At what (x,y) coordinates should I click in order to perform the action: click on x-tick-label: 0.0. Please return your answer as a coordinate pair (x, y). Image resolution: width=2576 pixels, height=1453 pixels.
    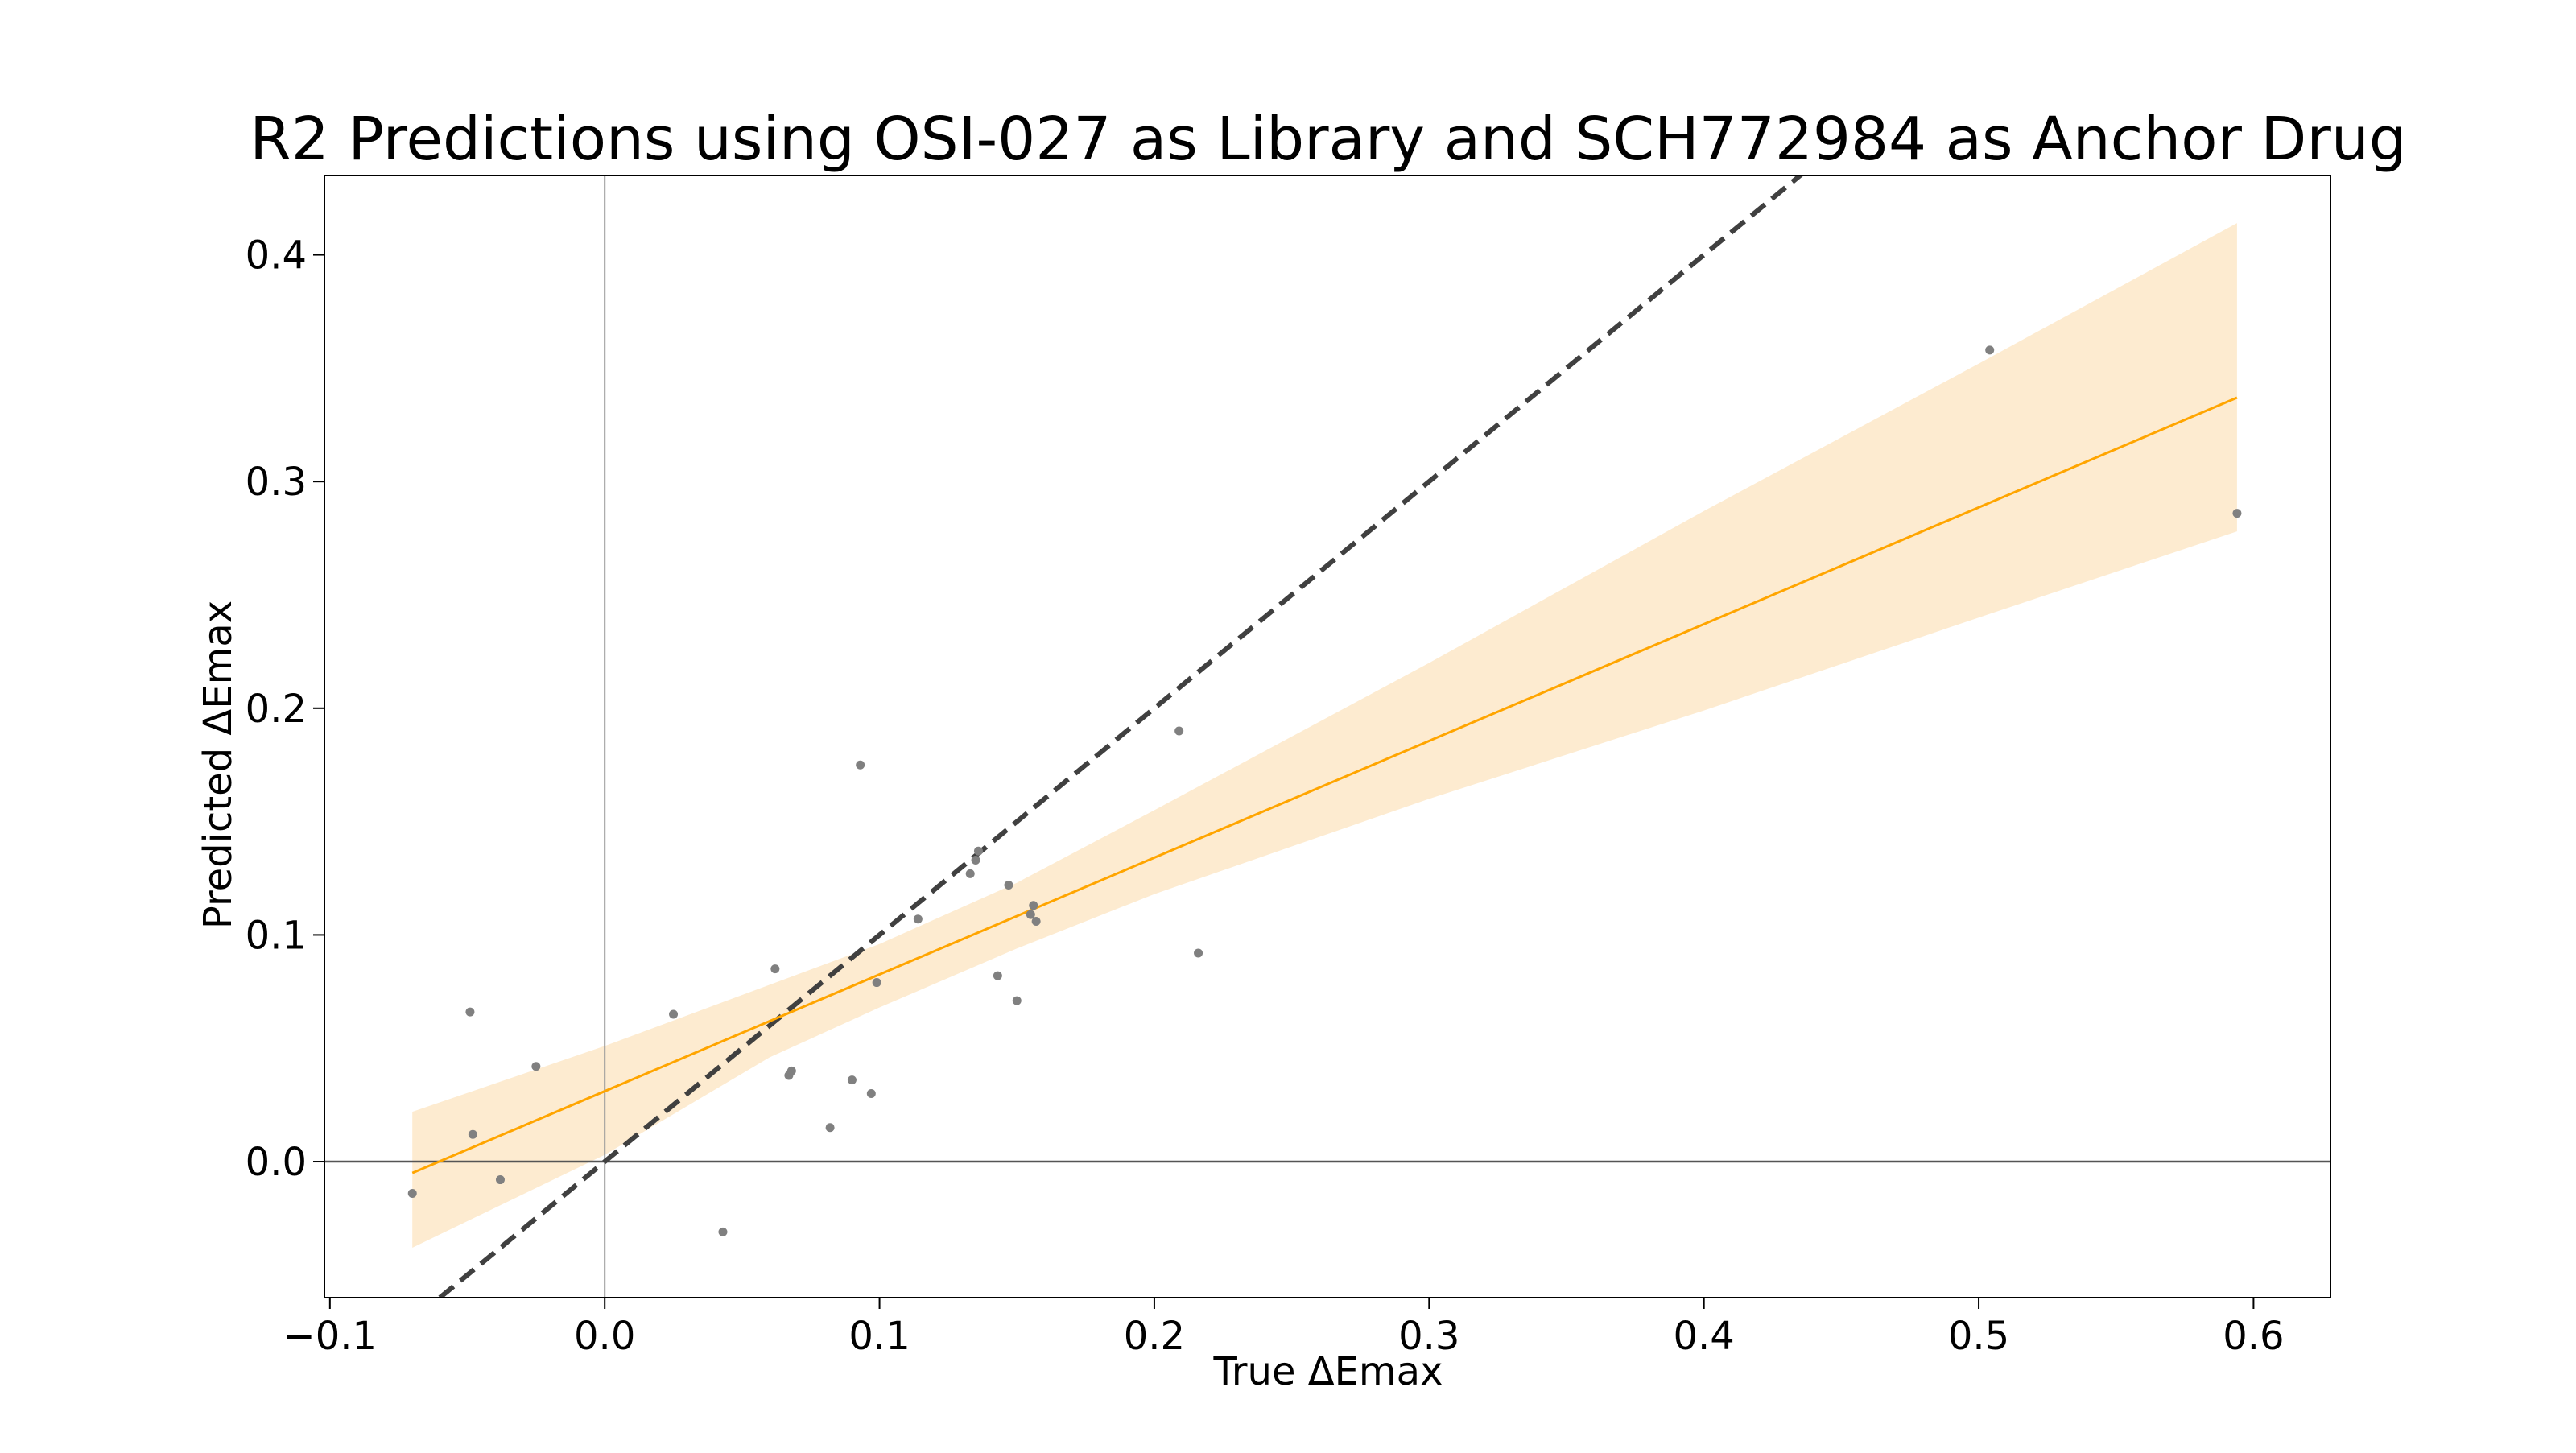
    Looking at the image, I should click on (604, 1337).